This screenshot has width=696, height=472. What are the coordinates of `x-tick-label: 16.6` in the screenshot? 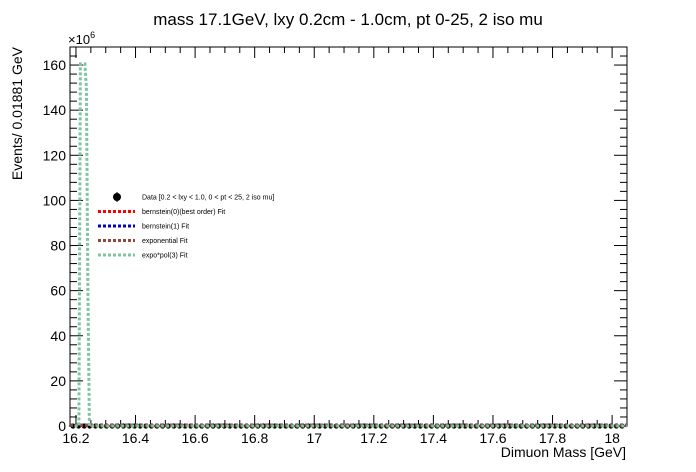 It's located at (194, 438).